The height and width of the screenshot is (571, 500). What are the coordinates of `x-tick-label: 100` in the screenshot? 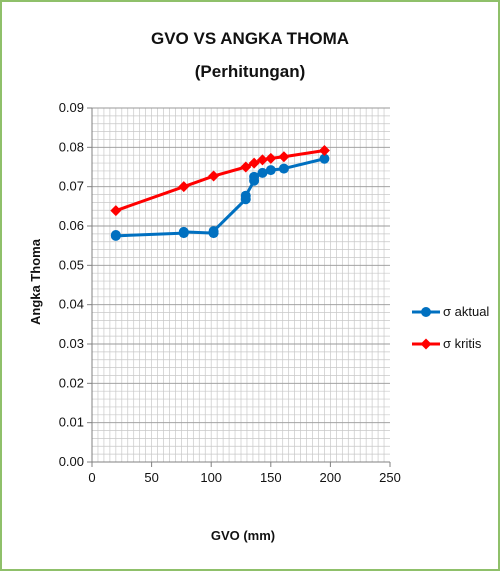 It's located at (211, 477).